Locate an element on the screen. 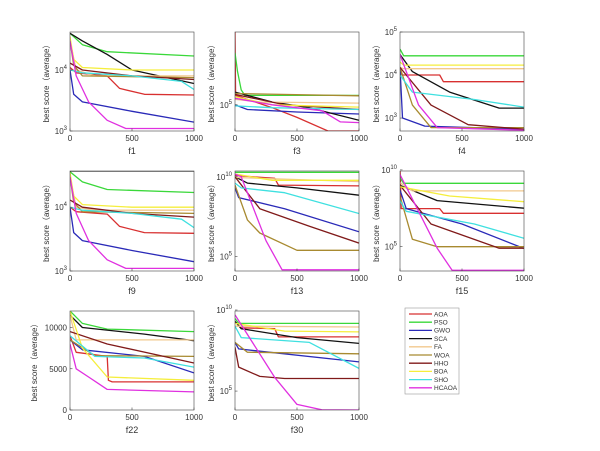  series-BOA-f13 is located at coordinates (297, 177).